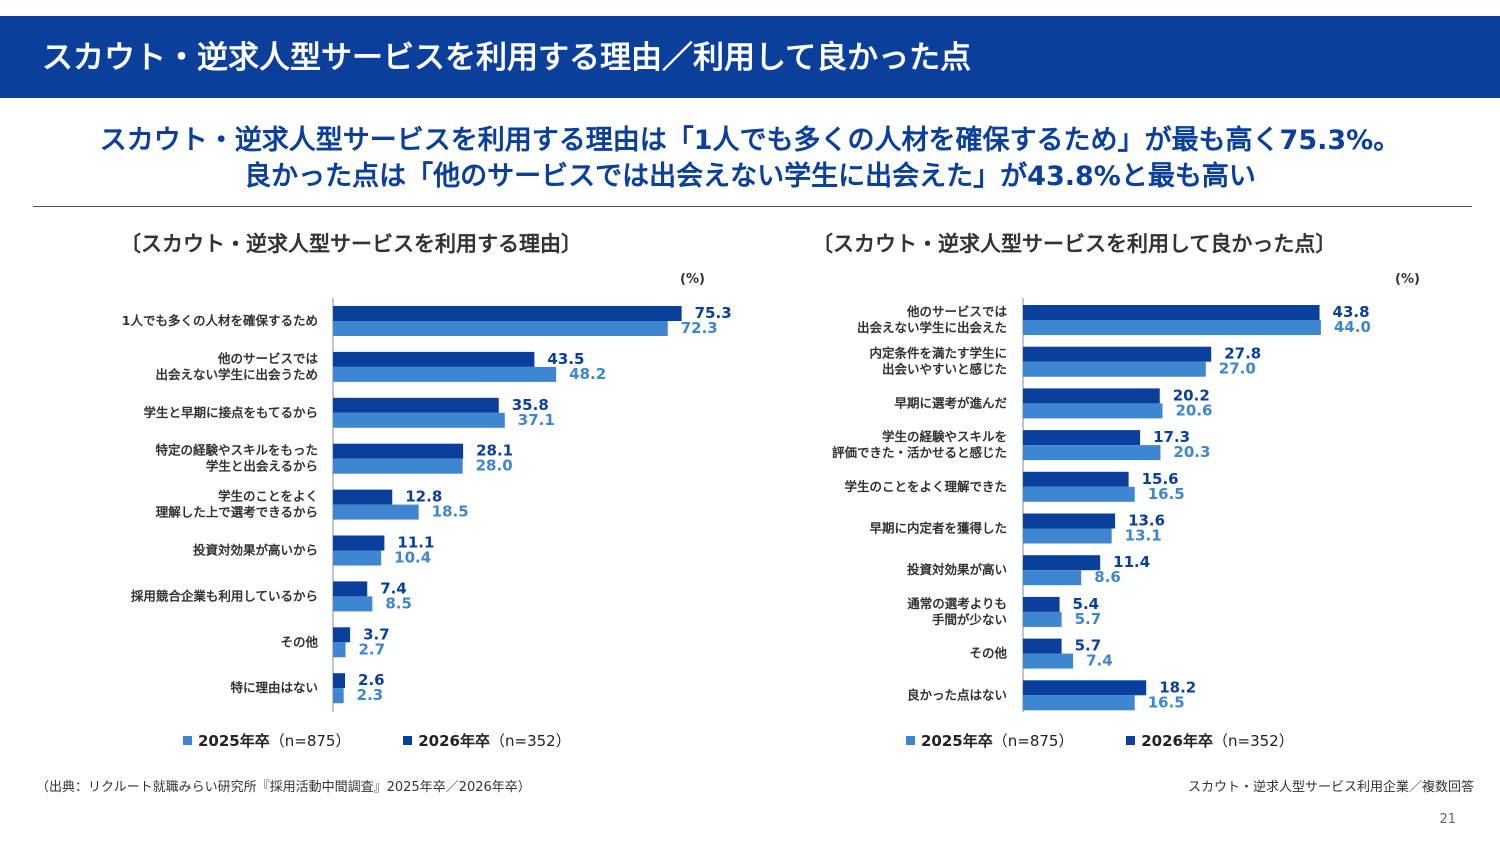 This screenshot has height=844, width=1500. Describe the element at coordinates (220, 320) in the screenshot. I see `category-label: 1人でも多くの人材を確保するため` at that location.